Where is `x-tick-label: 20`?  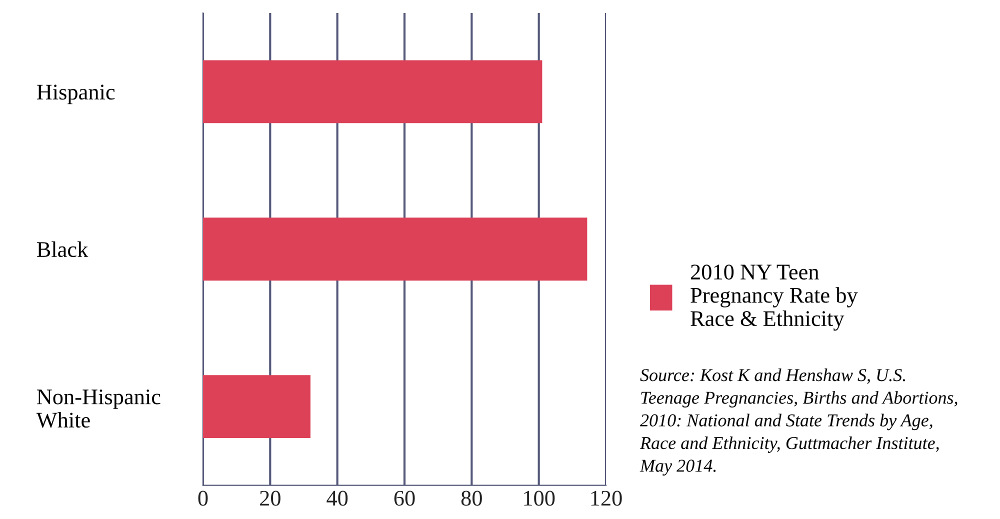
x-tick-label: 20 is located at coordinates (270, 498).